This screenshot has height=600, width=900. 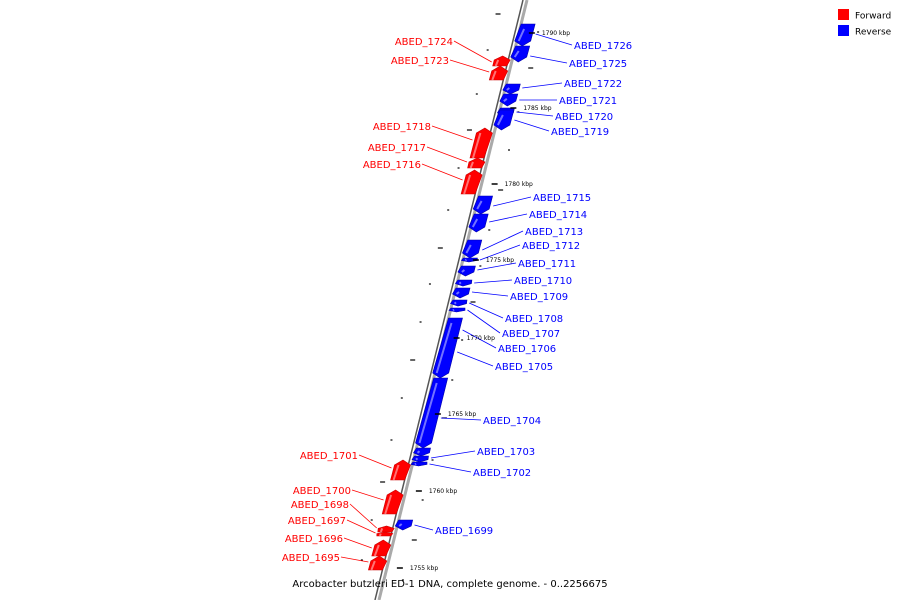 What do you see at coordinates (397, 148) in the screenshot?
I see `gene-label: ABED_1717` at bounding box center [397, 148].